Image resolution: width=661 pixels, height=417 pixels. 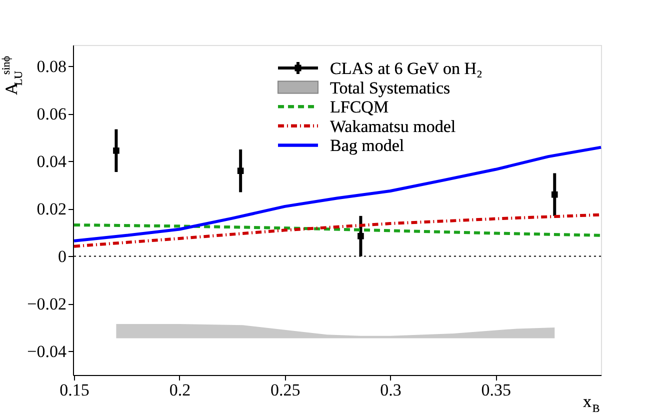 What do you see at coordinates (180, 390) in the screenshot?
I see `x-tick-label: 0.2` at bounding box center [180, 390].